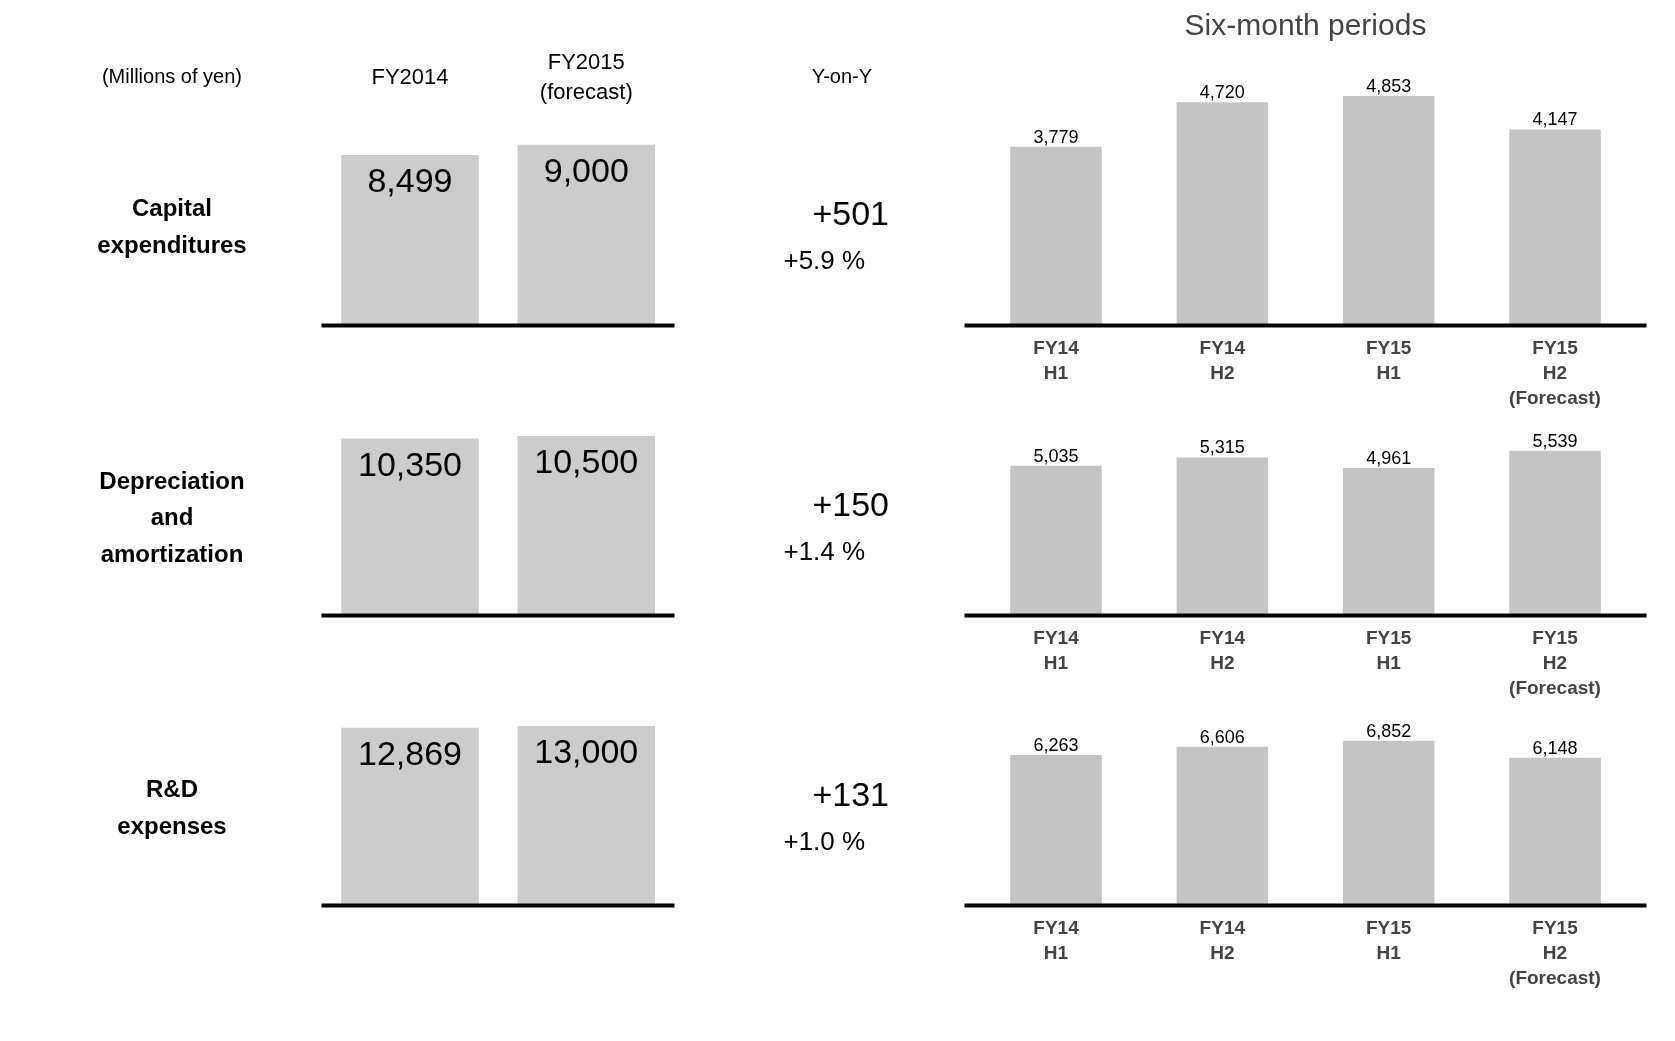  Describe the element at coordinates (586, 76) in the screenshot. I see `x-tick-label: FY2015 (forecast)` at that location.